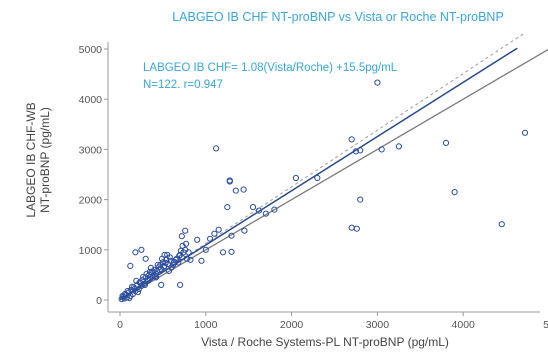  What do you see at coordinates (545, 325) in the screenshot?
I see `x-tick-label: 50` at bounding box center [545, 325].